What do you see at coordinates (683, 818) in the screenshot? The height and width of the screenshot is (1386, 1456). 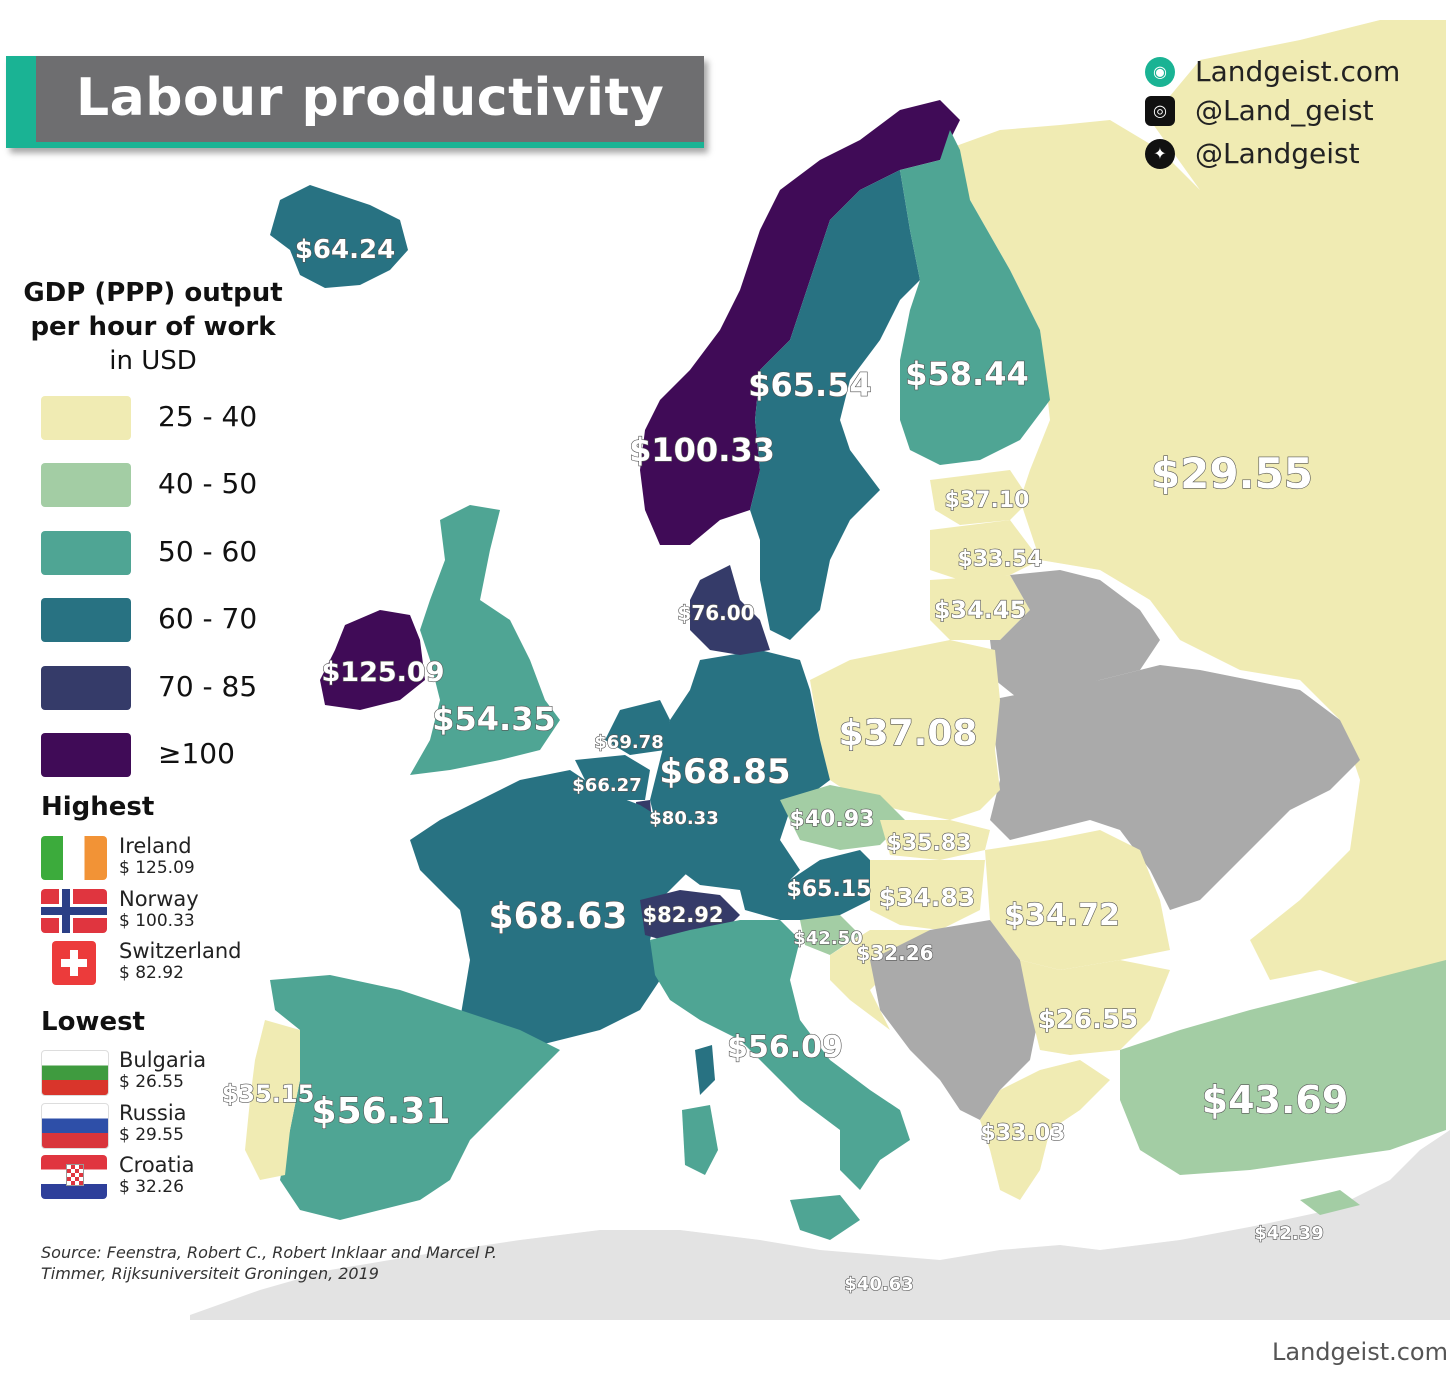 I see `country-value-label: $80.33` at bounding box center [683, 818].